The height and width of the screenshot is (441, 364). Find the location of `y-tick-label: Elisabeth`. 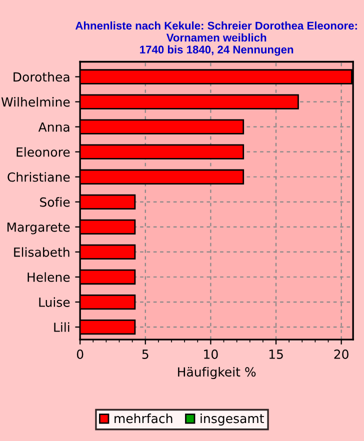

y-tick-label: Elisabeth is located at coordinates (42, 252).